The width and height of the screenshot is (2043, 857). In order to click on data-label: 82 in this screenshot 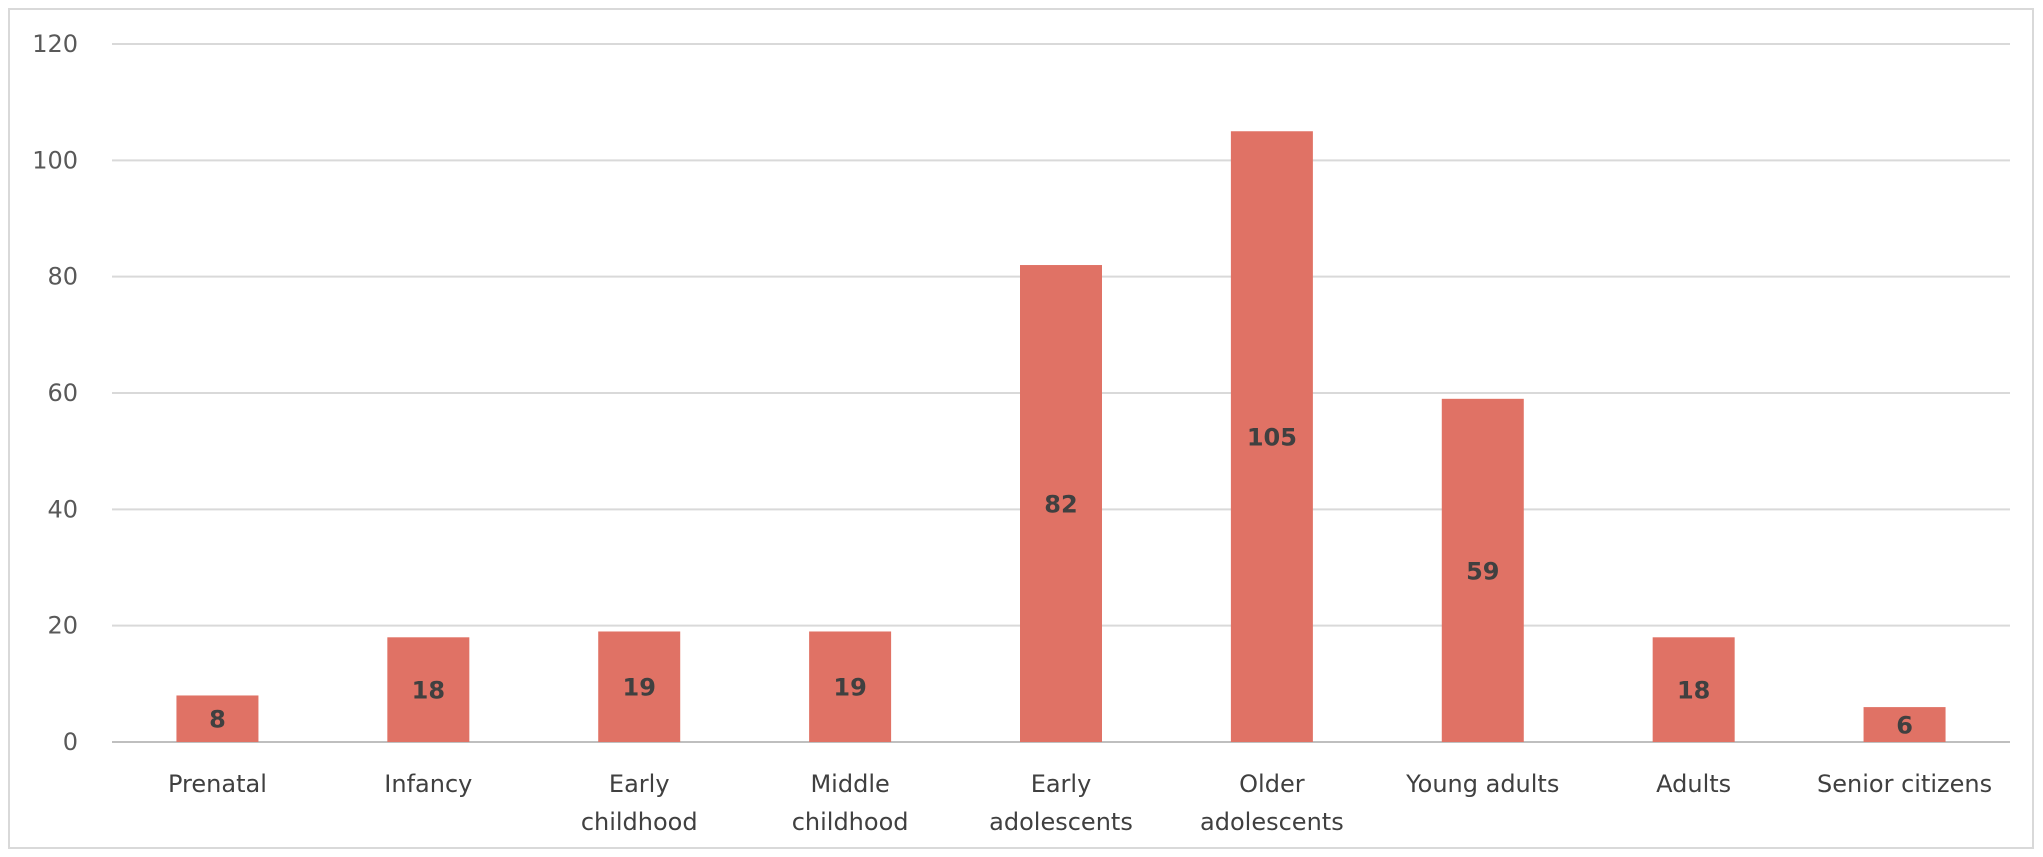, I will do `click(1060, 505)`.